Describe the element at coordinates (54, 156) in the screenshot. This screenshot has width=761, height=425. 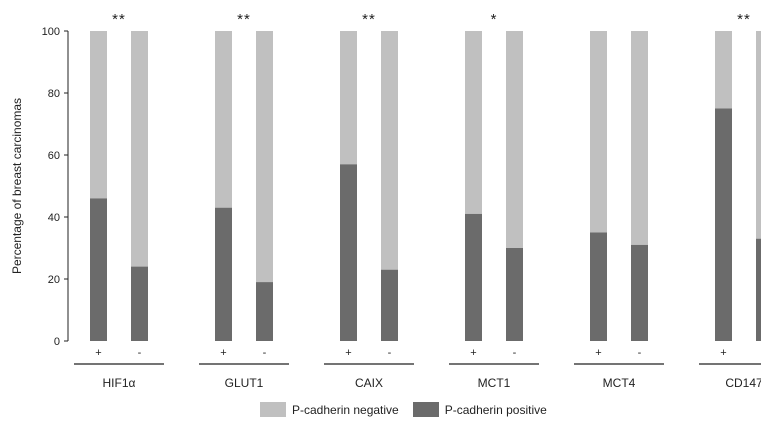
I see `y-tick-label: 60` at that location.